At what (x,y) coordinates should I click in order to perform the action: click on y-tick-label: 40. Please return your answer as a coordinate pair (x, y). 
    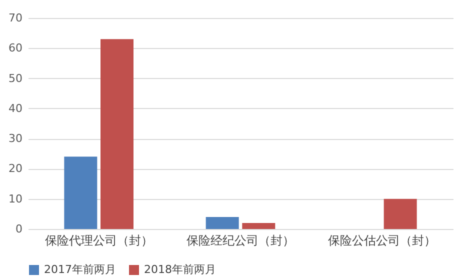
    Looking at the image, I should click on (15, 108).